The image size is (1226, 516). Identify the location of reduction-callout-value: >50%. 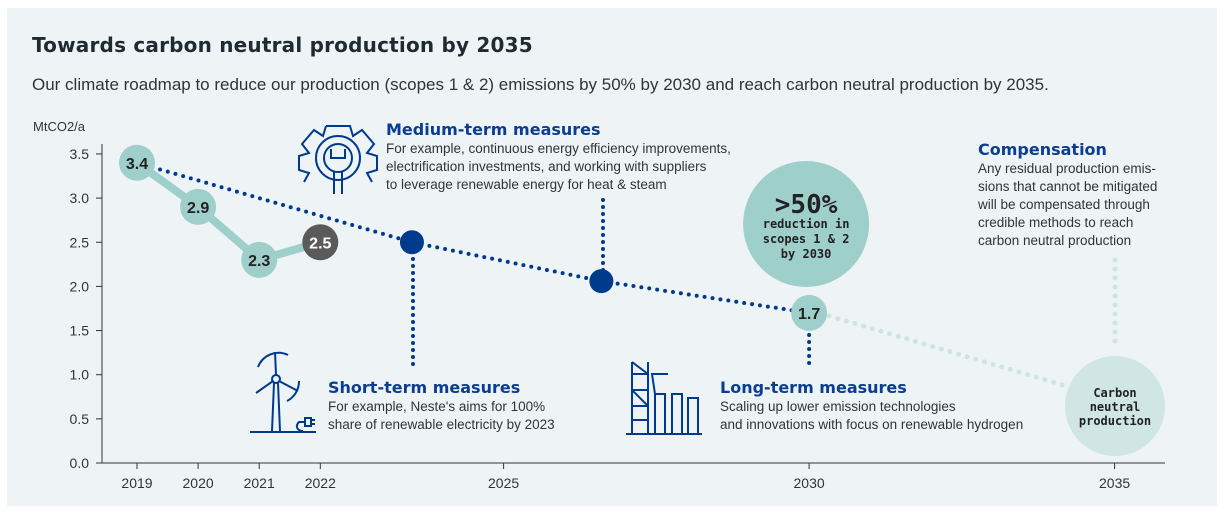
(806, 205).